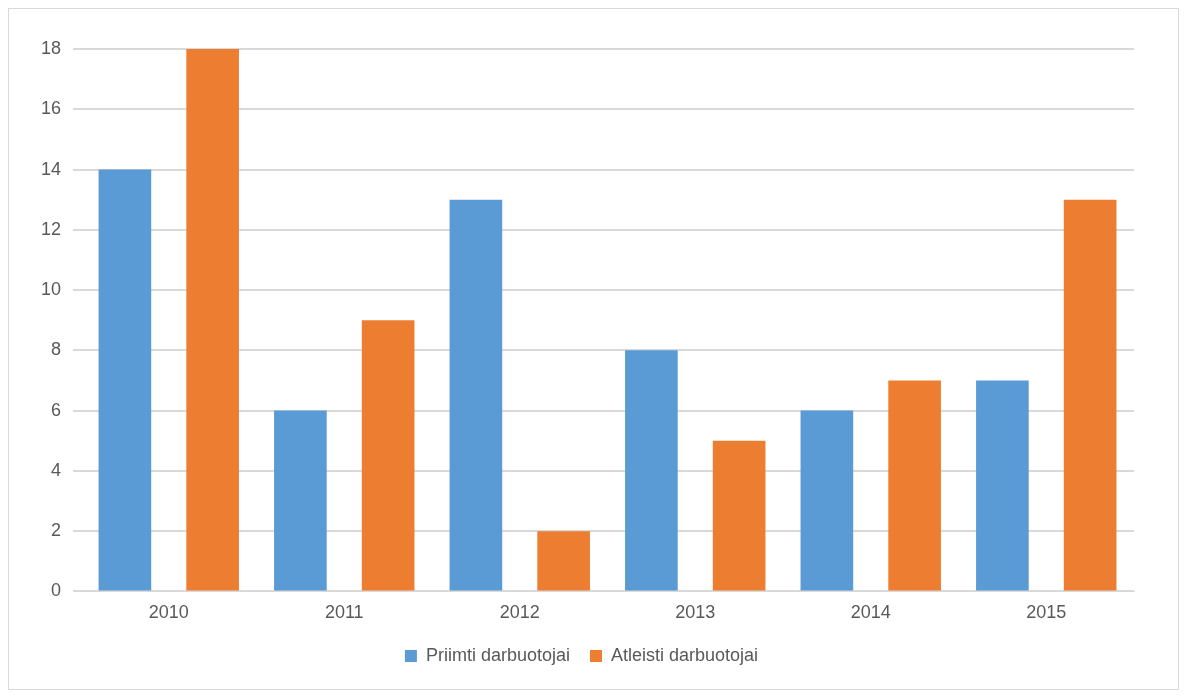 This screenshot has width=1187, height=696. I want to click on x-tick-label: 2012, so click(519, 612).